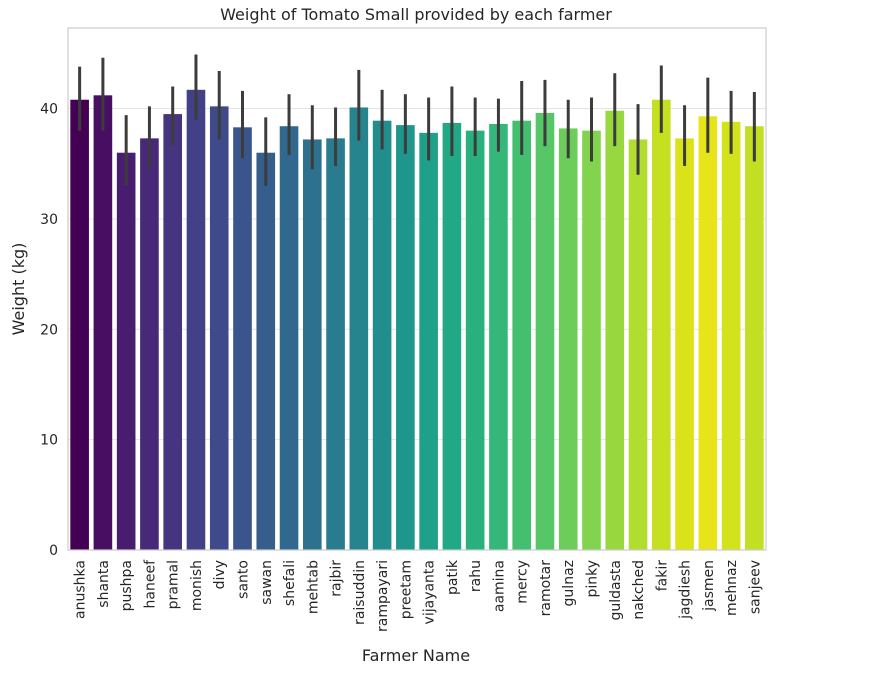  What do you see at coordinates (686, 590) in the screenshot?
I see `x-tick-label-jagdiesh: jagdiesh` at bounding box center [686, 590].